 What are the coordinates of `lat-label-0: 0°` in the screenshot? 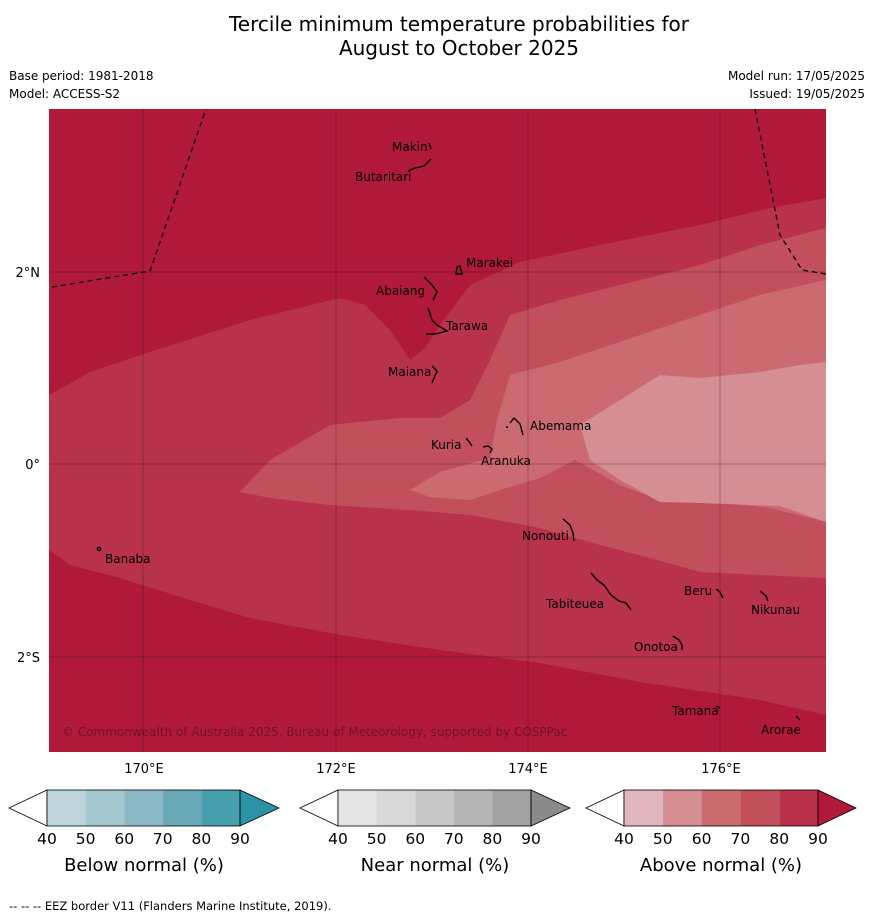 It's located at (32, 465).